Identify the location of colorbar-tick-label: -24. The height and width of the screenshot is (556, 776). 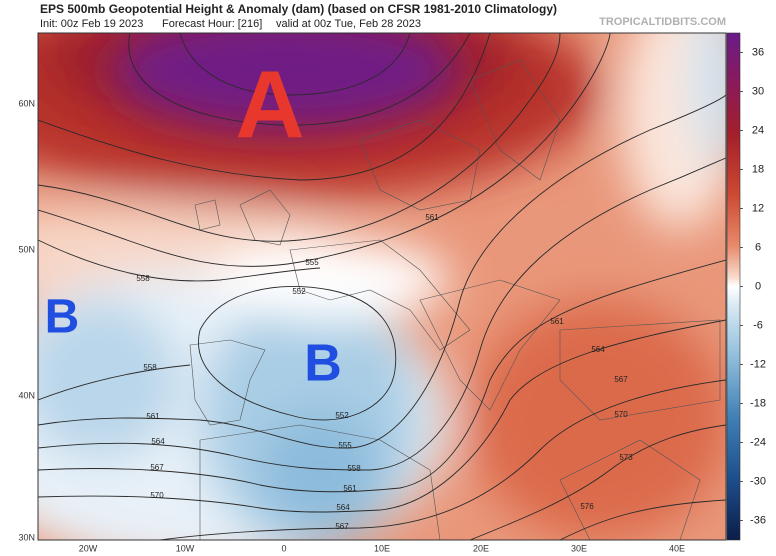
(758, 442).